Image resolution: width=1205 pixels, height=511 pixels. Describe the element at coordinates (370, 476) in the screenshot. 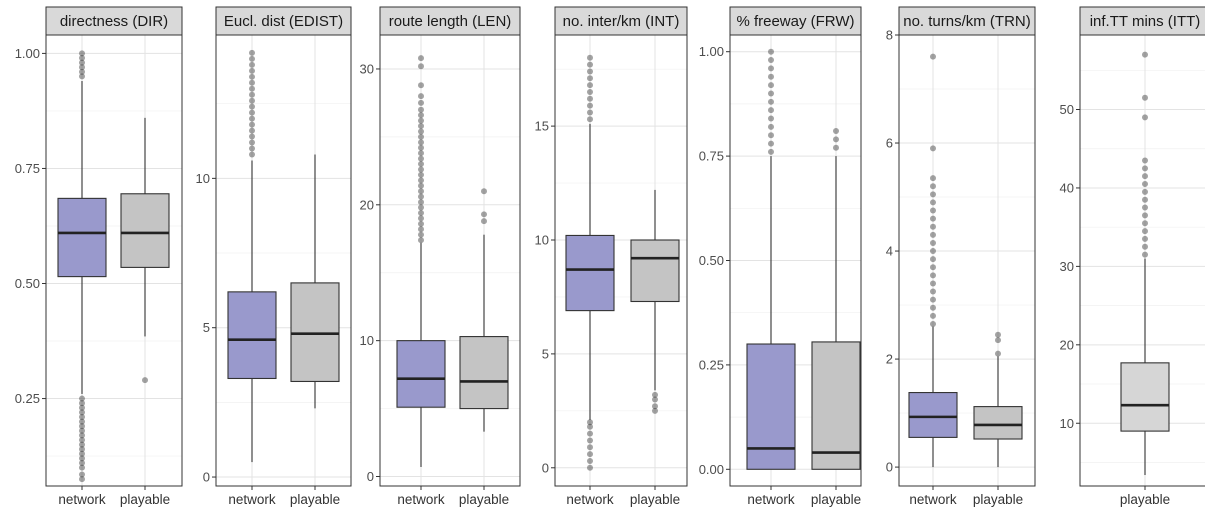

I see `y-tick-label: 0` at that location.